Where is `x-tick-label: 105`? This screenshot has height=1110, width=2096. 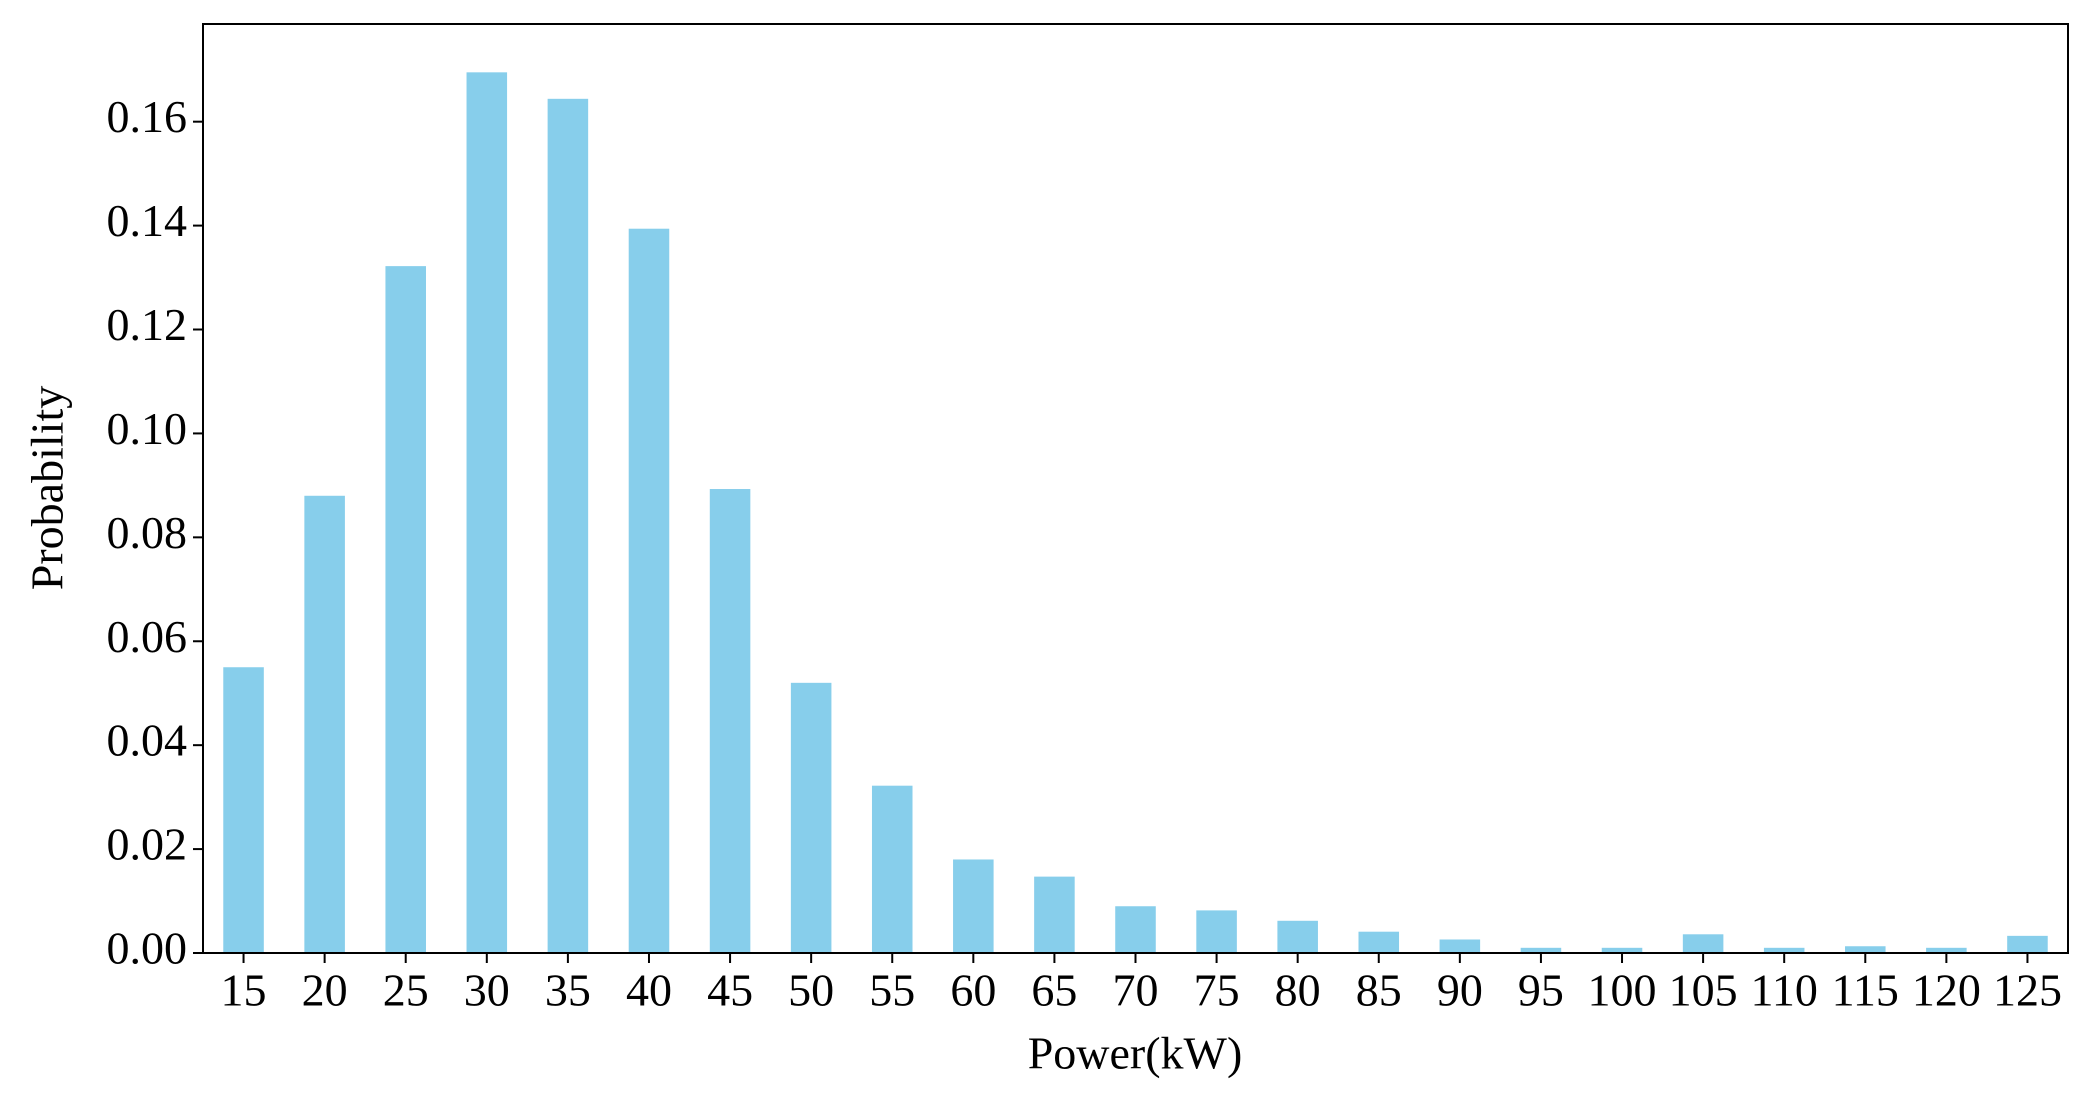 x-tick-label: 105 is located at coordinates (1703, 990).